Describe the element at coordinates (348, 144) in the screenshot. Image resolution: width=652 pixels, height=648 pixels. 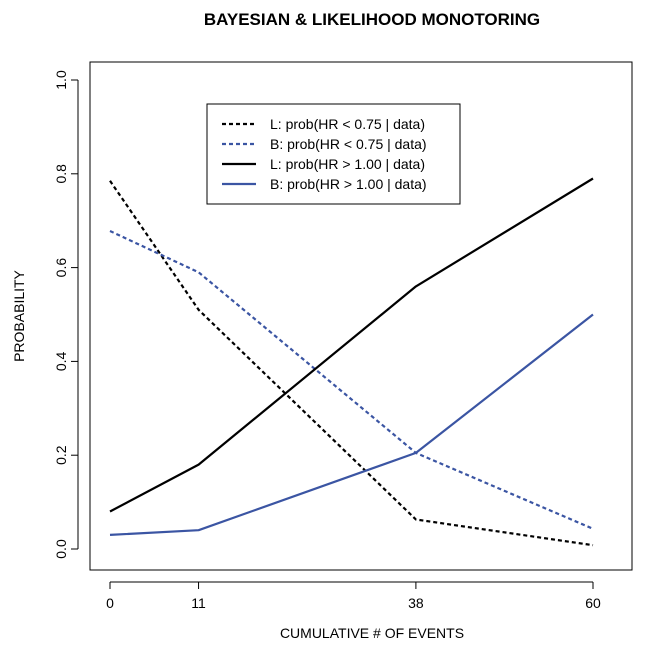
I see `legend-label: B: prob(HR < 0.75 | data)` at that location.